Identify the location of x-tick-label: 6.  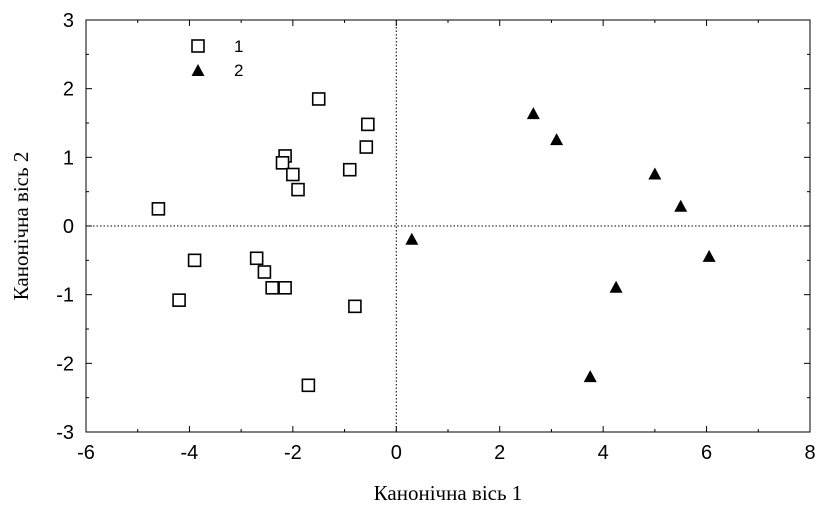
(706, 453).